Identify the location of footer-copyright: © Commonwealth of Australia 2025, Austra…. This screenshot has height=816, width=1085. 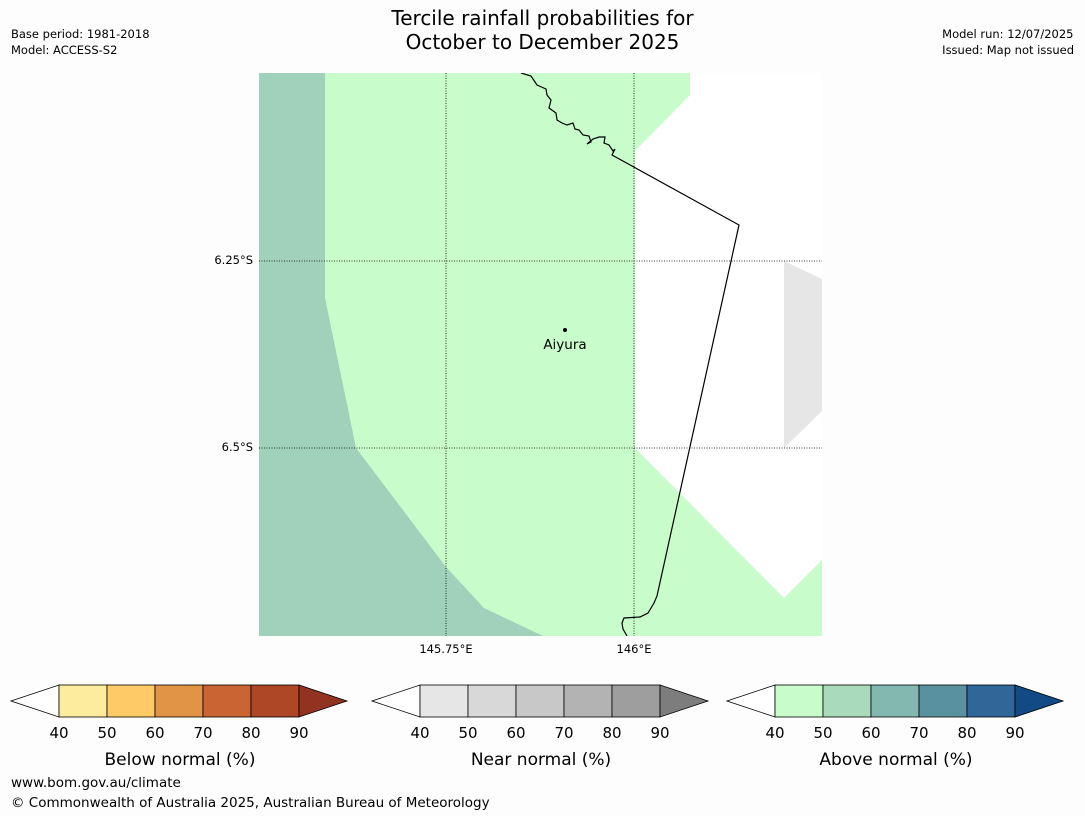
(250, 803).